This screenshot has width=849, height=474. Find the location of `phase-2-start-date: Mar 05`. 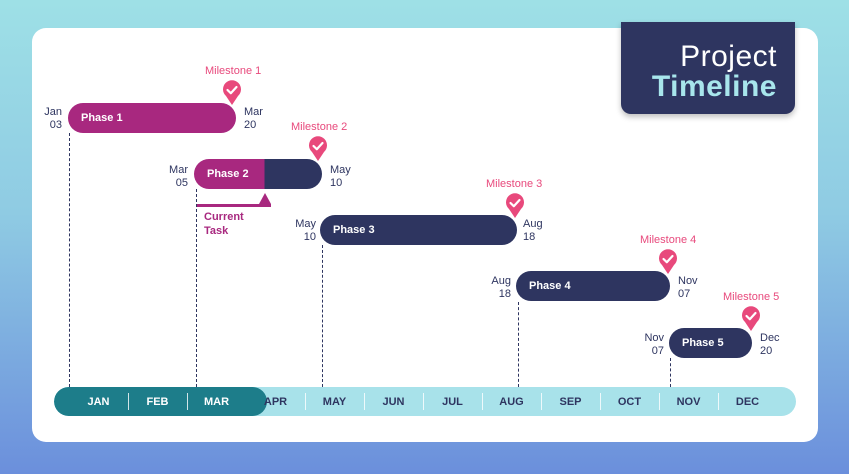

phase-2-start-date: Mar 05 is located at coordinates (178, 176).